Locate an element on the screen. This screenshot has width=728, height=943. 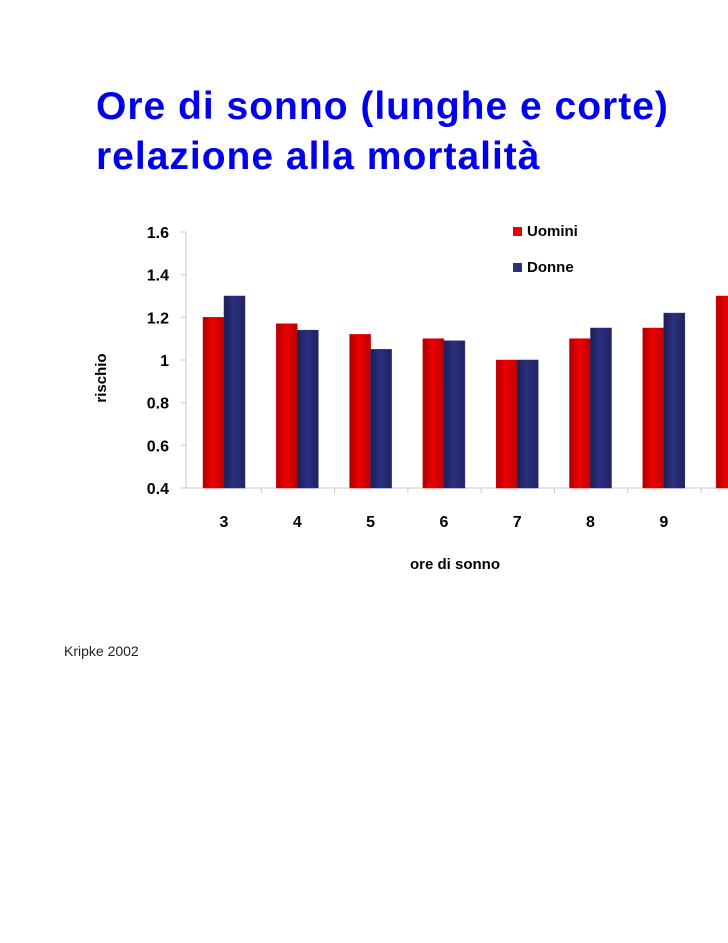
source-citation: Kripke 2002 is located at coordinates (101, 651).